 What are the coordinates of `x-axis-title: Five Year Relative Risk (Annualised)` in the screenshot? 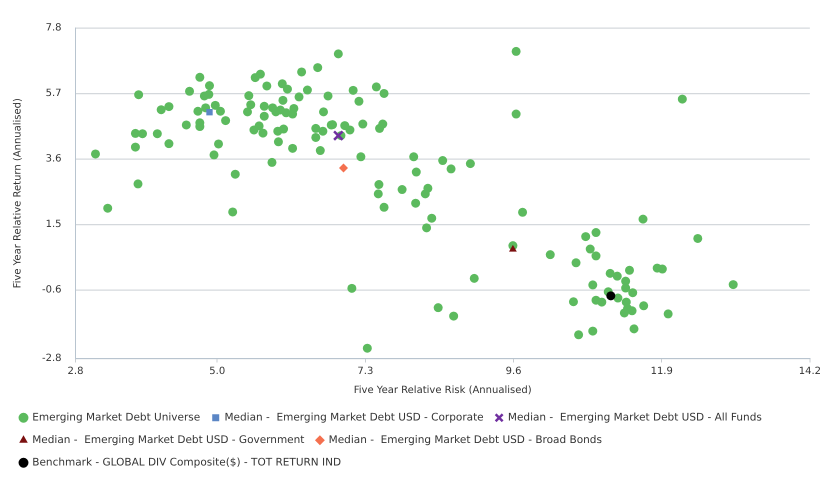 It's located at (443, 390).